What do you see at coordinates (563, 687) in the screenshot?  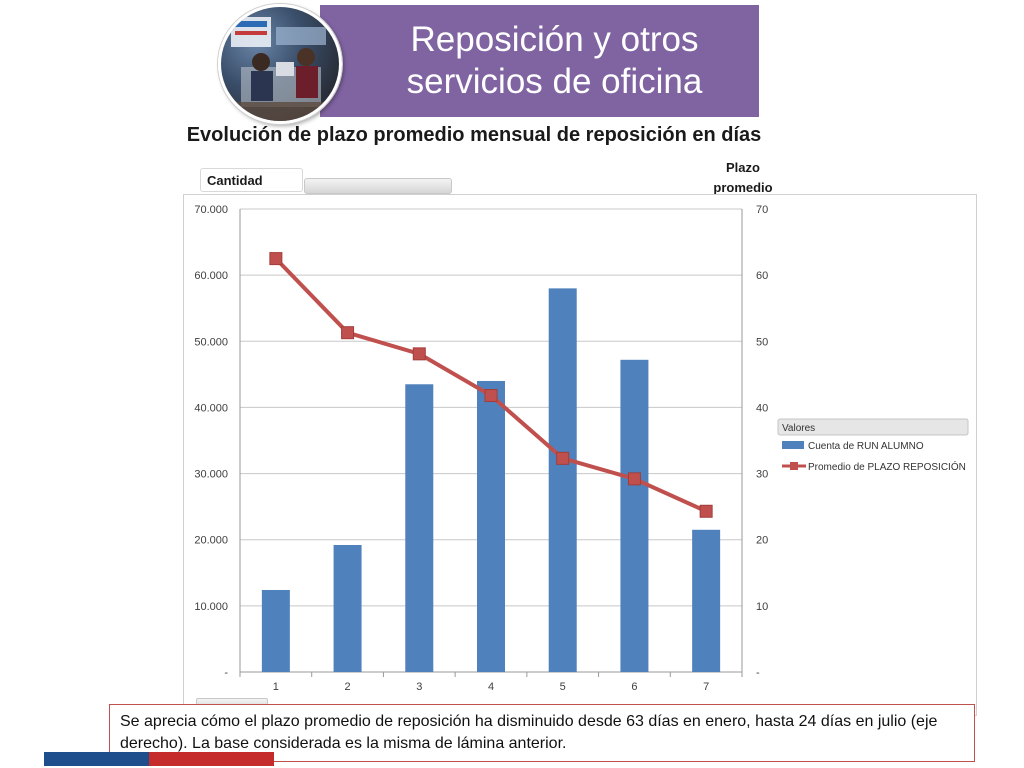 I see `x-tick-label: 5` at bounding box center [563, 687].